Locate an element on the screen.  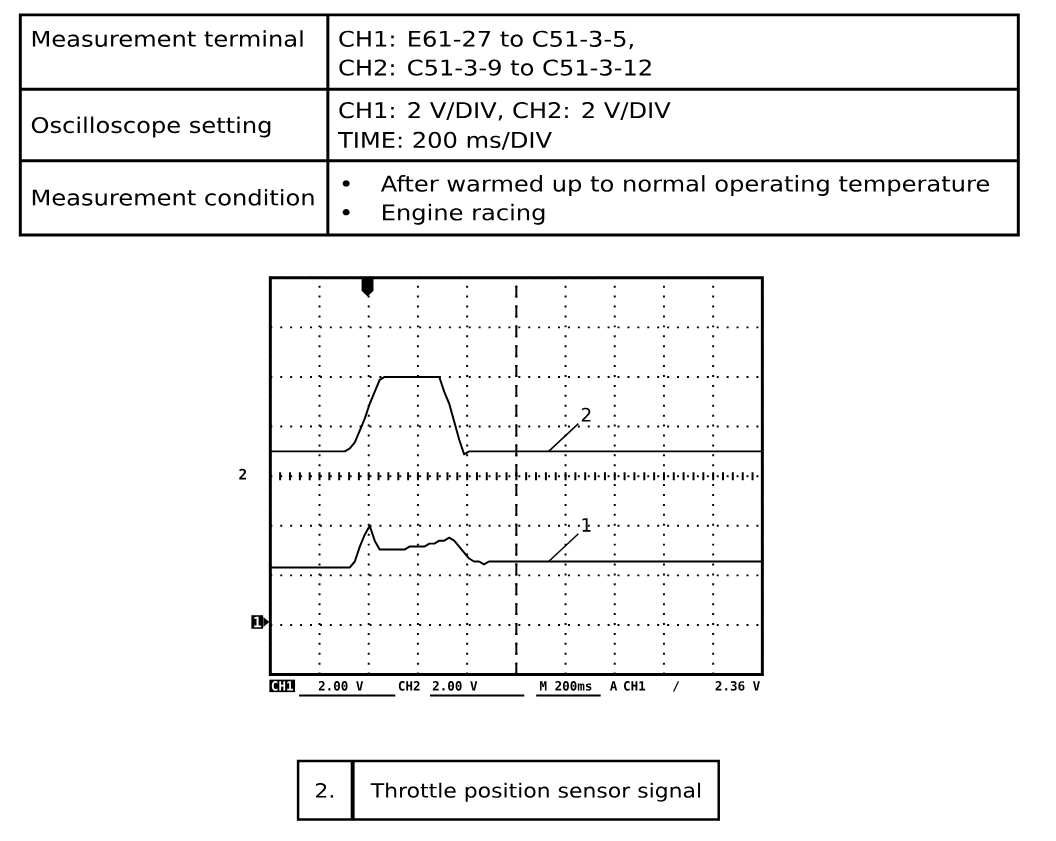
text: After warmed up to normal operating temperature is located at coordinates (684, 185).